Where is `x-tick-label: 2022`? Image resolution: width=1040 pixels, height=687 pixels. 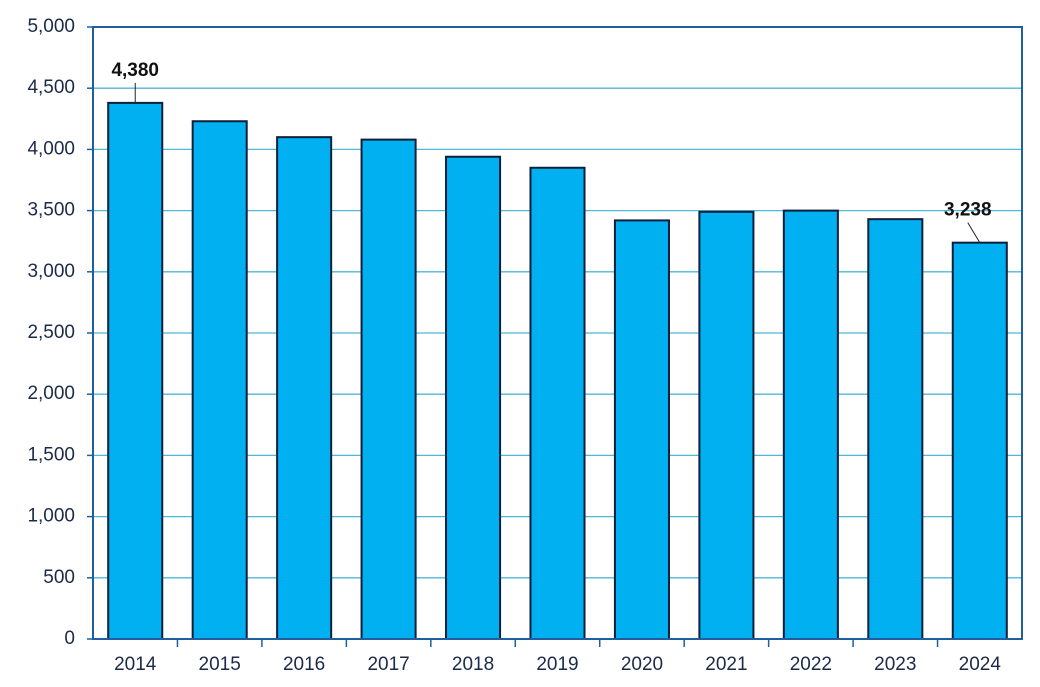 x-tick-label: 2022 is located at coordinates (811, 664).